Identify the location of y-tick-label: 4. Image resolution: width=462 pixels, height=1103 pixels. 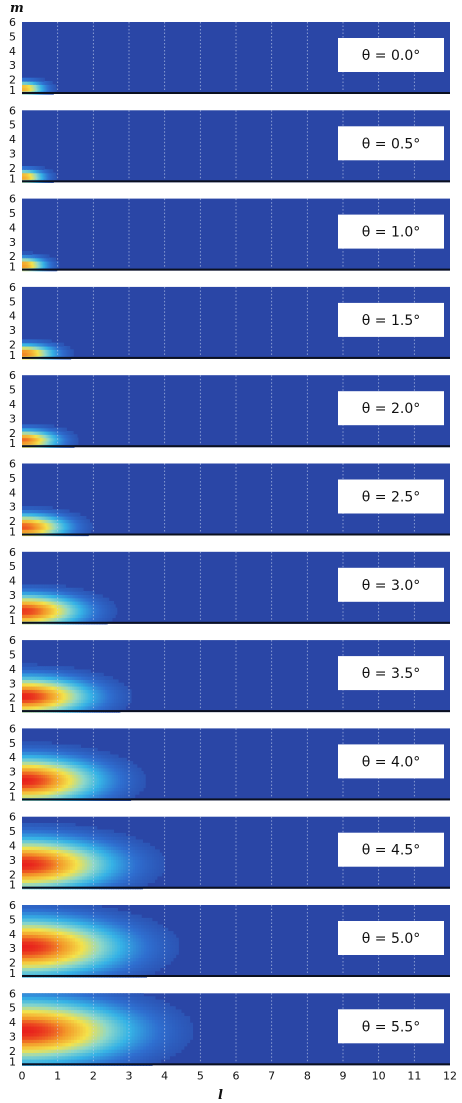
(12, 581).